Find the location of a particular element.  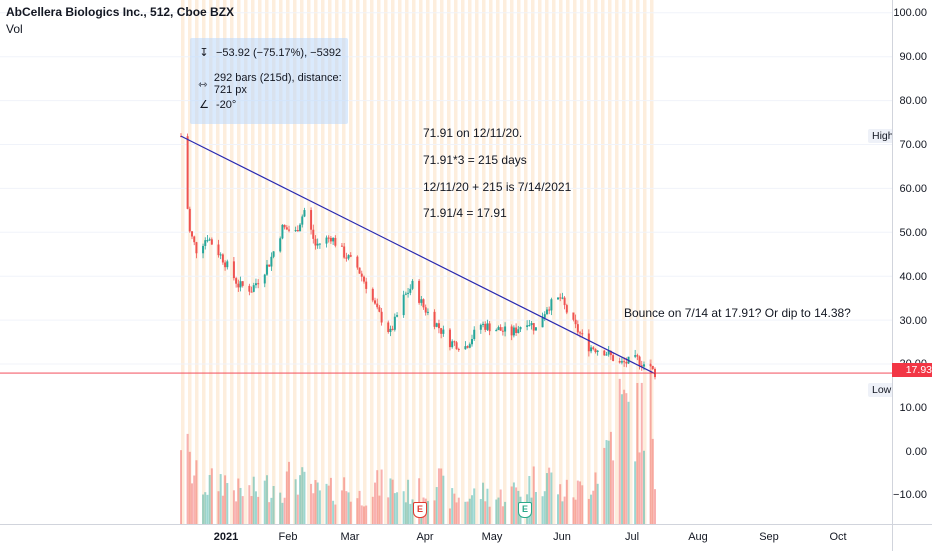

volume-tick-label: 0.00 is located at coordinates (916, 452).